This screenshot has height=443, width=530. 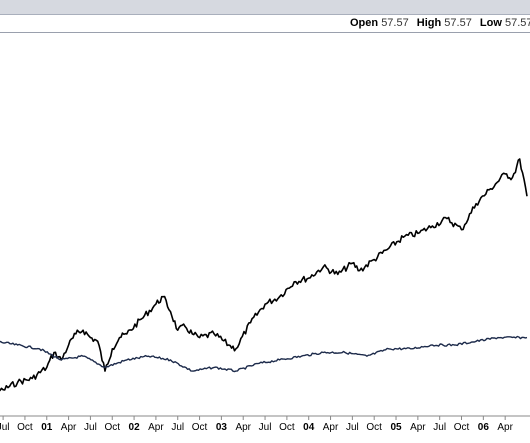 What do you see at coordinates (364, 23) in the screenshot?
I see `open-label: Open` at bounding box center [364, 23].